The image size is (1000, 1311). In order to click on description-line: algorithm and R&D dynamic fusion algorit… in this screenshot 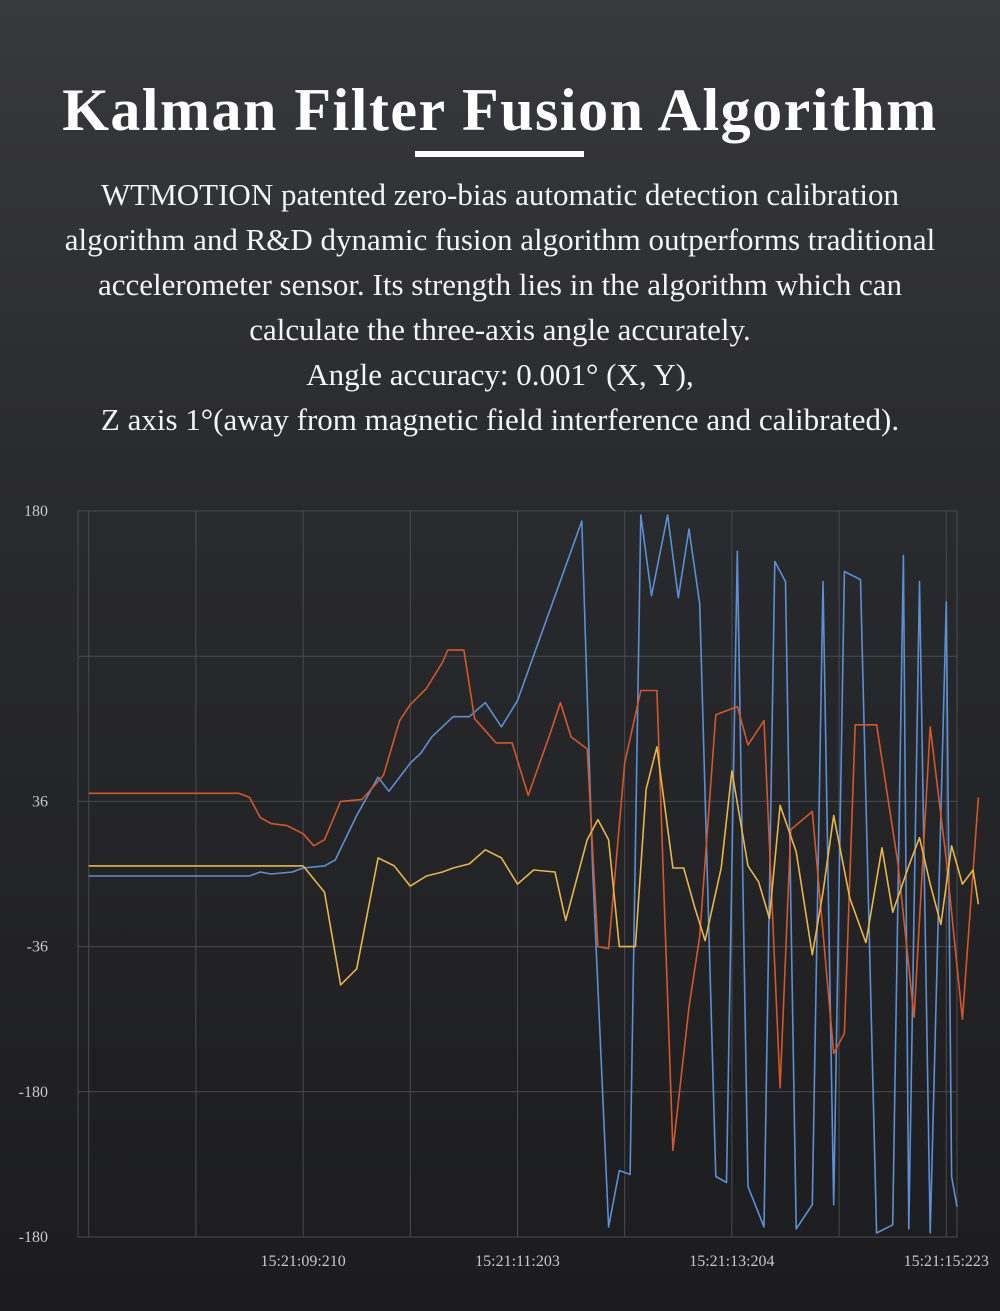, I will do `click(500, 239)`.